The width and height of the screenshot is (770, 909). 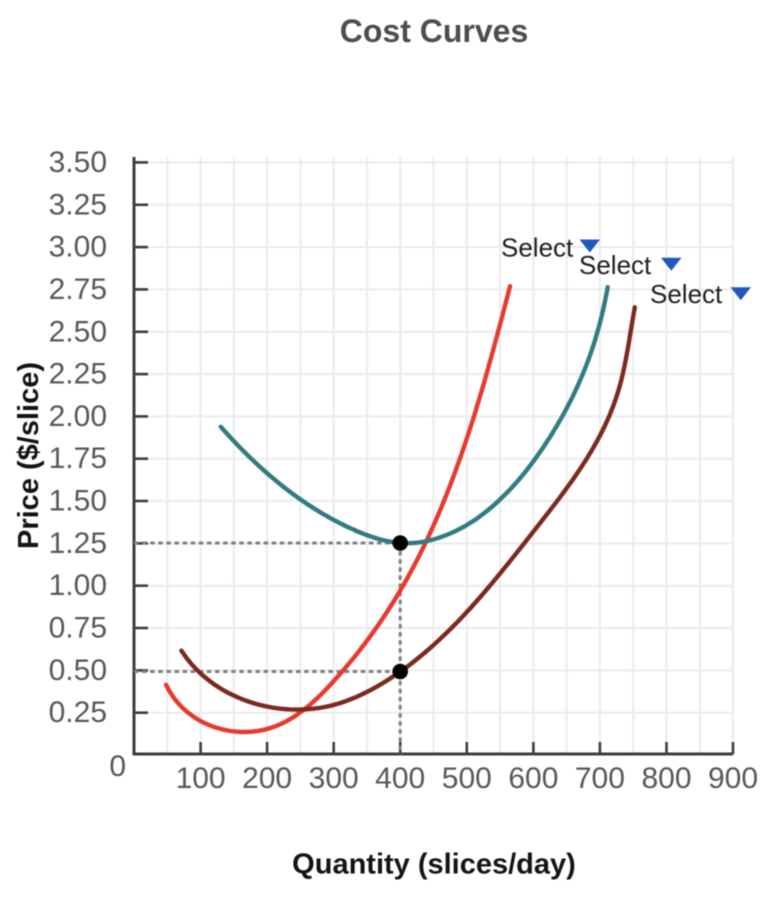 I want to click on svg-text: 700, so click(x=600, y=778).